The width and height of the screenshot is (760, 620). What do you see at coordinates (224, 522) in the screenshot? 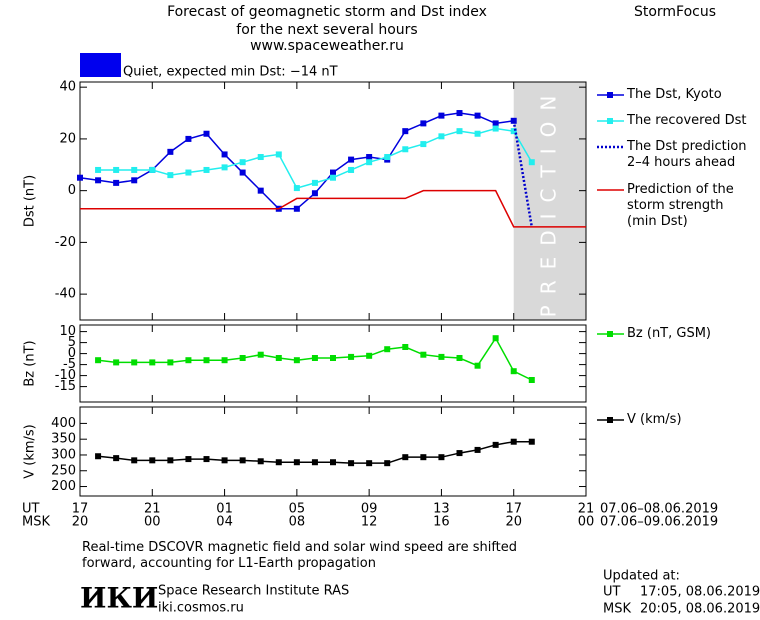
I see `x2-tick-label: 04` at bounding box center [224, 522].